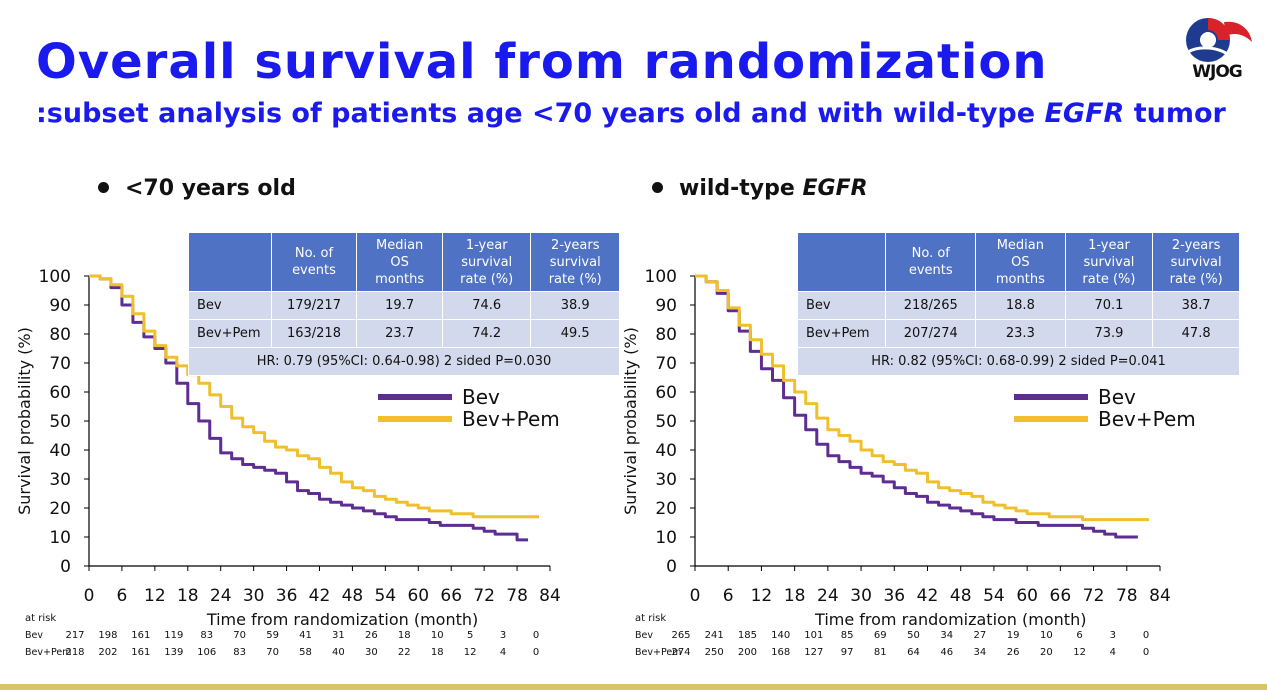 The image size is (1267, 690). Describe the element at coordinates (1127, 596) in the screenshot. I see `x-tick-label: 78` at that location.